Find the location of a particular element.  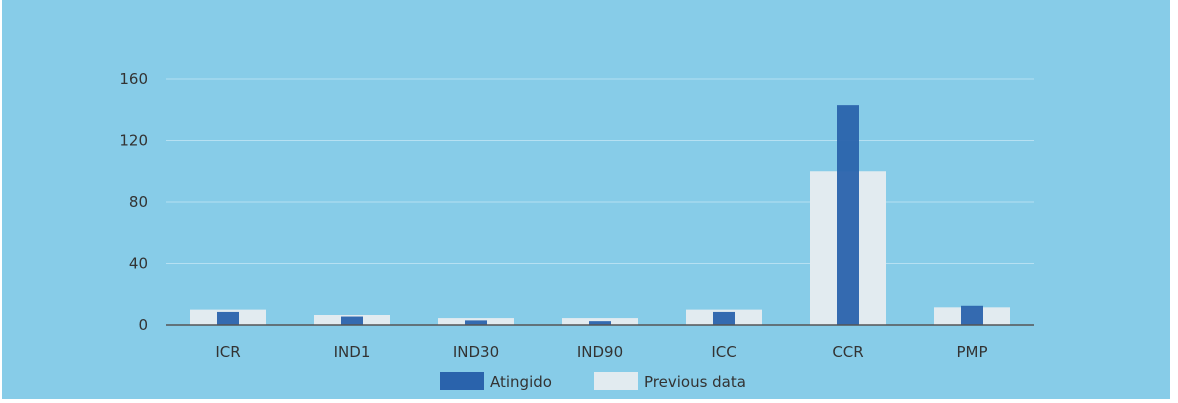

legend-swatch-previous is located at coordinates (616, 381).